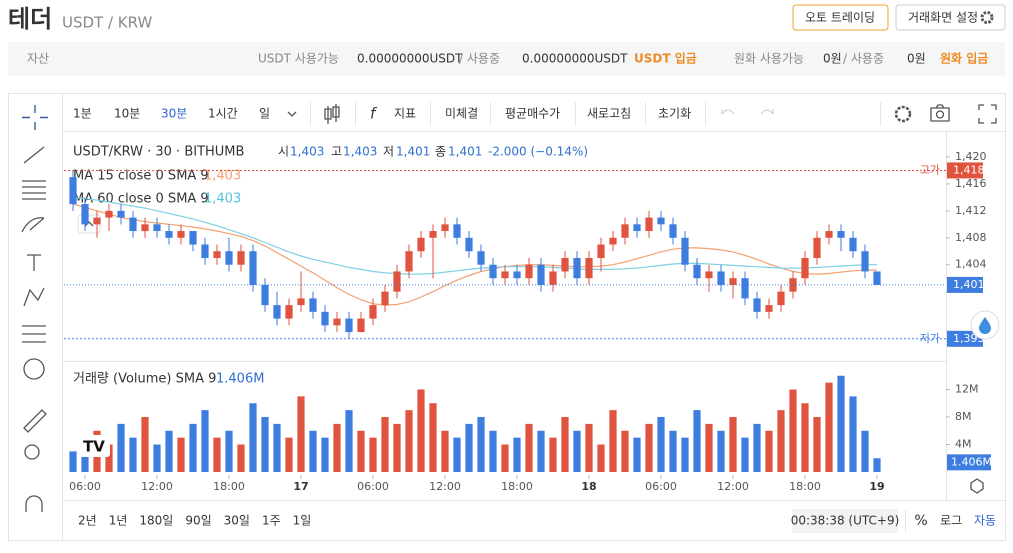  Describe the element at coordinates (300, 486) in the screenshot. I see `x-tick-label: 17` at that location.